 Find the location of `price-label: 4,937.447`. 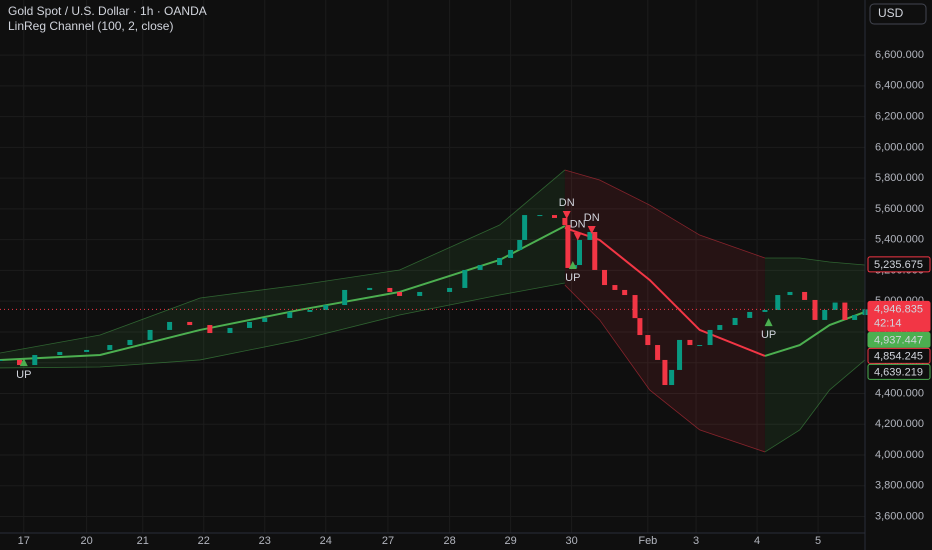

price-label: 4,937.447 is located at coordinates (898, 340).